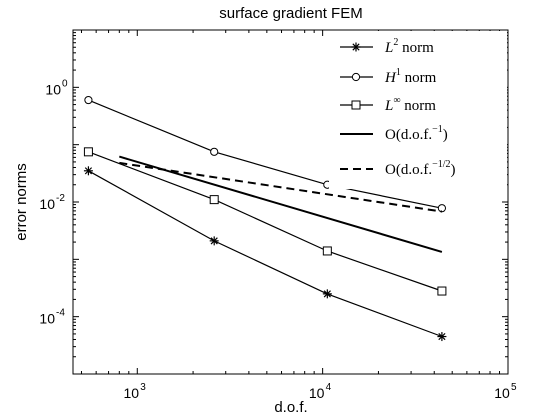 Image resolution: width=560 pixels, height=420 pixels. What do you see at coordinates (21, 202) in the screenshot?
I see `y-axis-label: error norms` at bounding box center [21, 202].